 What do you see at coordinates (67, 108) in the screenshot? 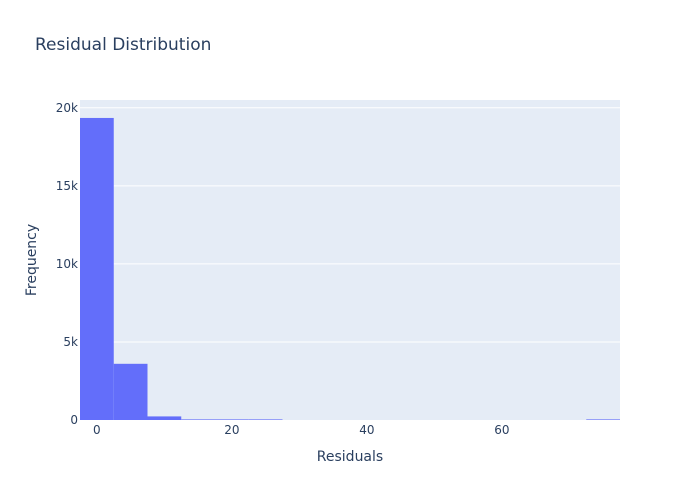
I see `y-tick-label: 20k` at bounding box center [67, 108].